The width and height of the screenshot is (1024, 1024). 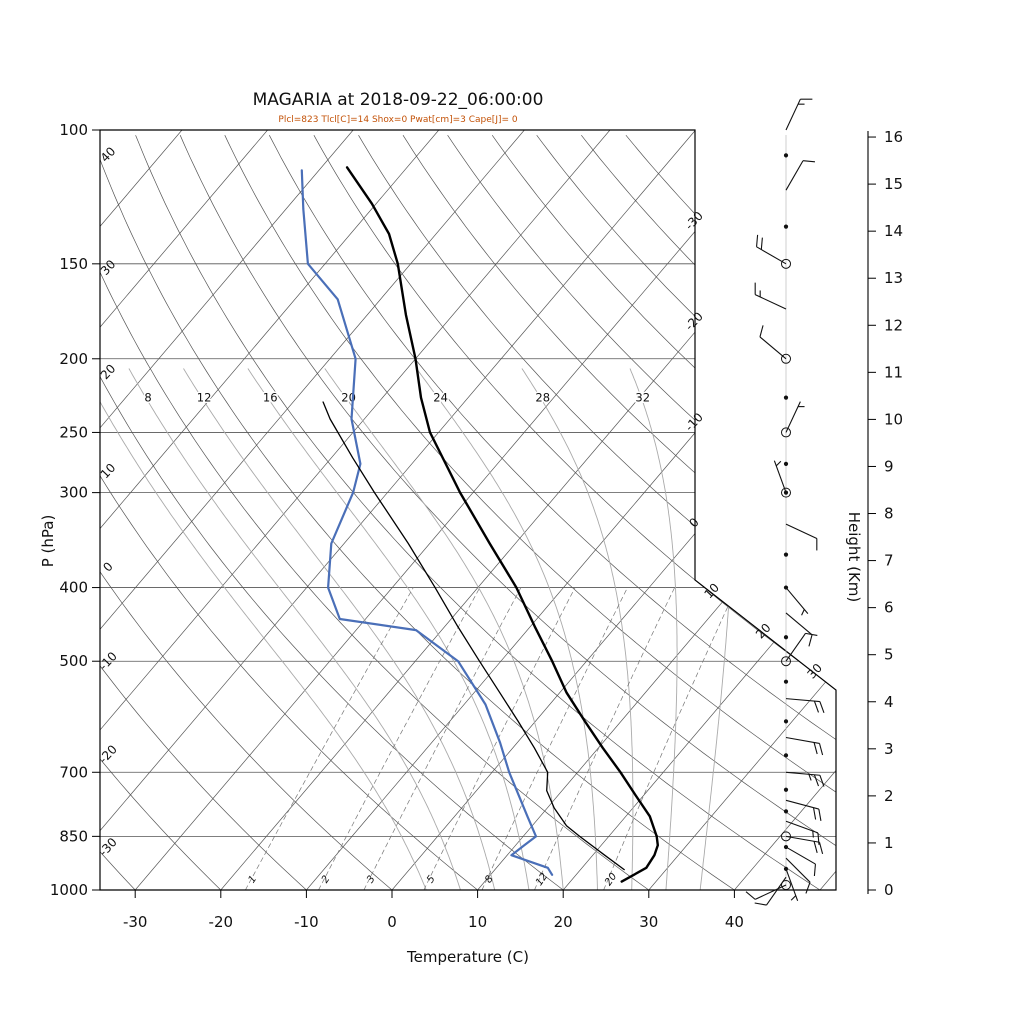 I want to click on mixing-ratio-grid, so click(x=491, y=738).